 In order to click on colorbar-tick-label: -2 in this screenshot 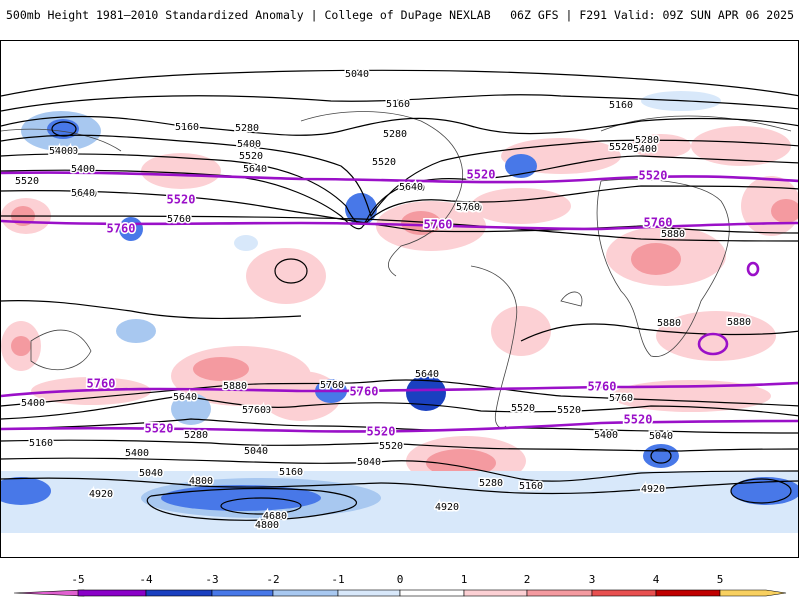, I will do `click(272, 579)`.